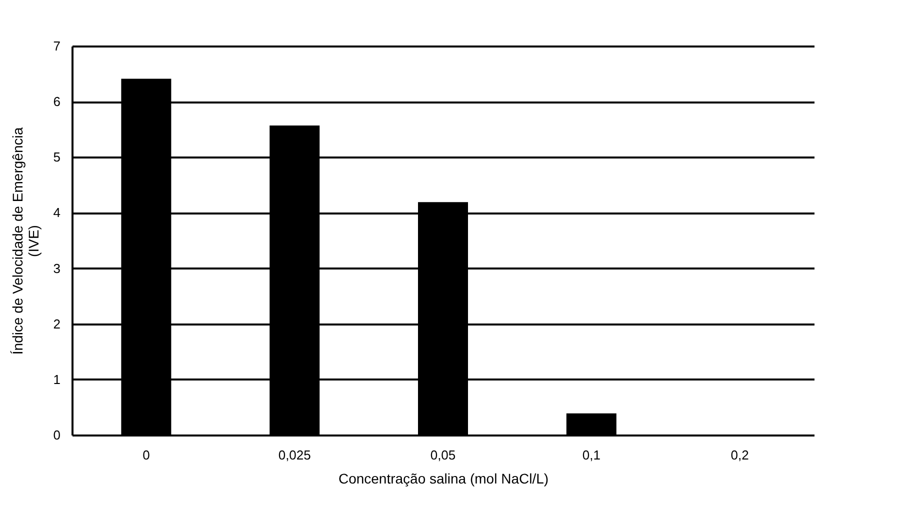 This screenshot has height=531, width=903. Describe the element at coordinates (146, 455) in the screenshot. I see `x-tick-label: 0` at that location.